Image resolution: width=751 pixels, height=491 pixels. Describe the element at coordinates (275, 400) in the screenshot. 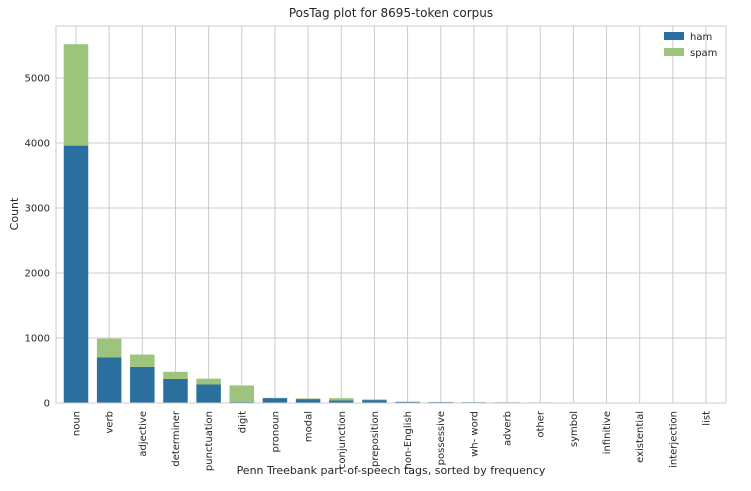

I see `bar-ham-pronoun` at that location.